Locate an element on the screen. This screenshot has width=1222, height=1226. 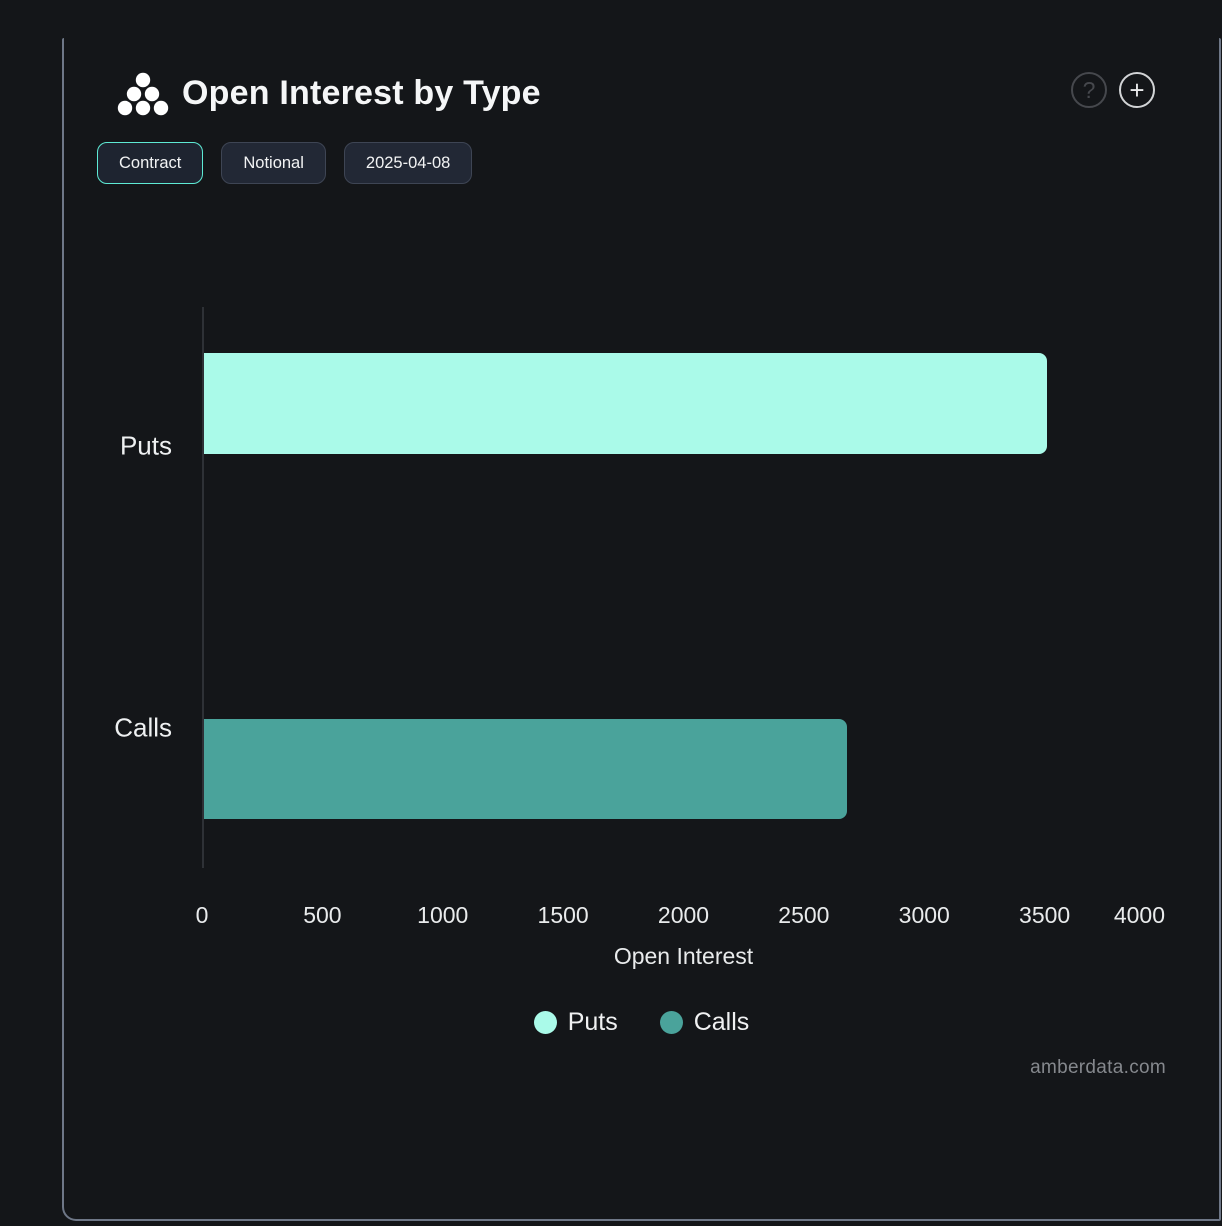
help-button: ? is located at coordinates (1089, 90).